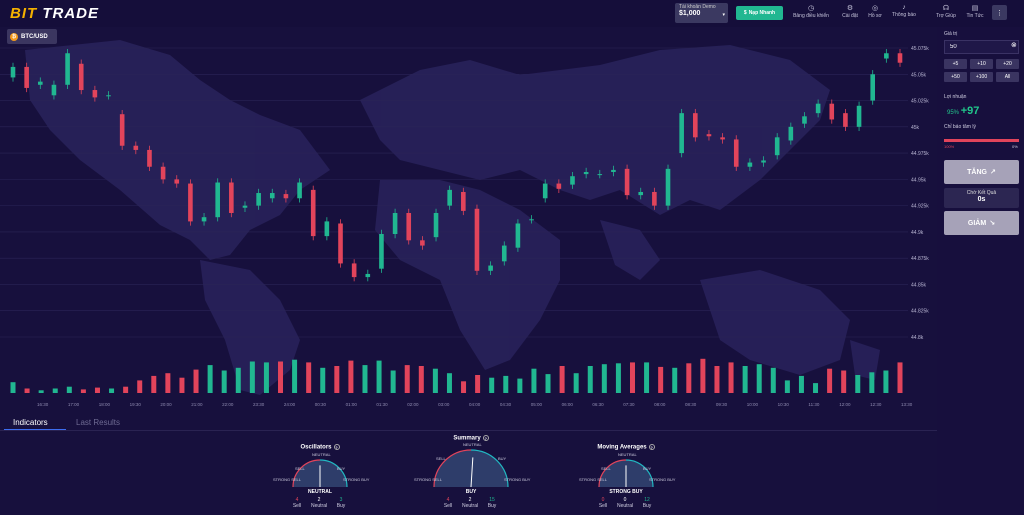  I want to click on price-tick: 45.025k, so click(920, 102).